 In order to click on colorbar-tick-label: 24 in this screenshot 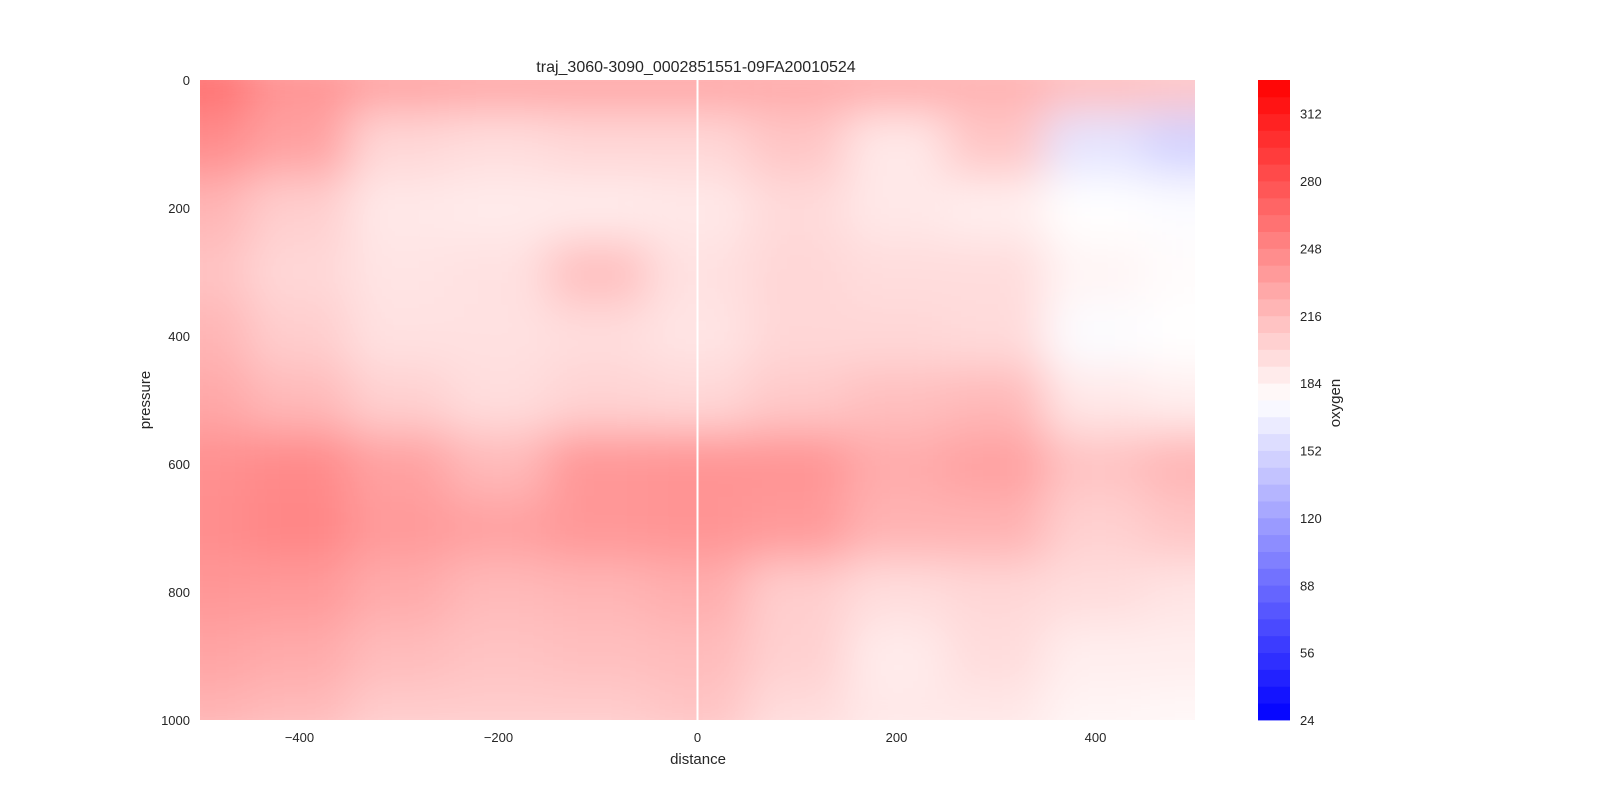, I will do `click(1307, 720)`.